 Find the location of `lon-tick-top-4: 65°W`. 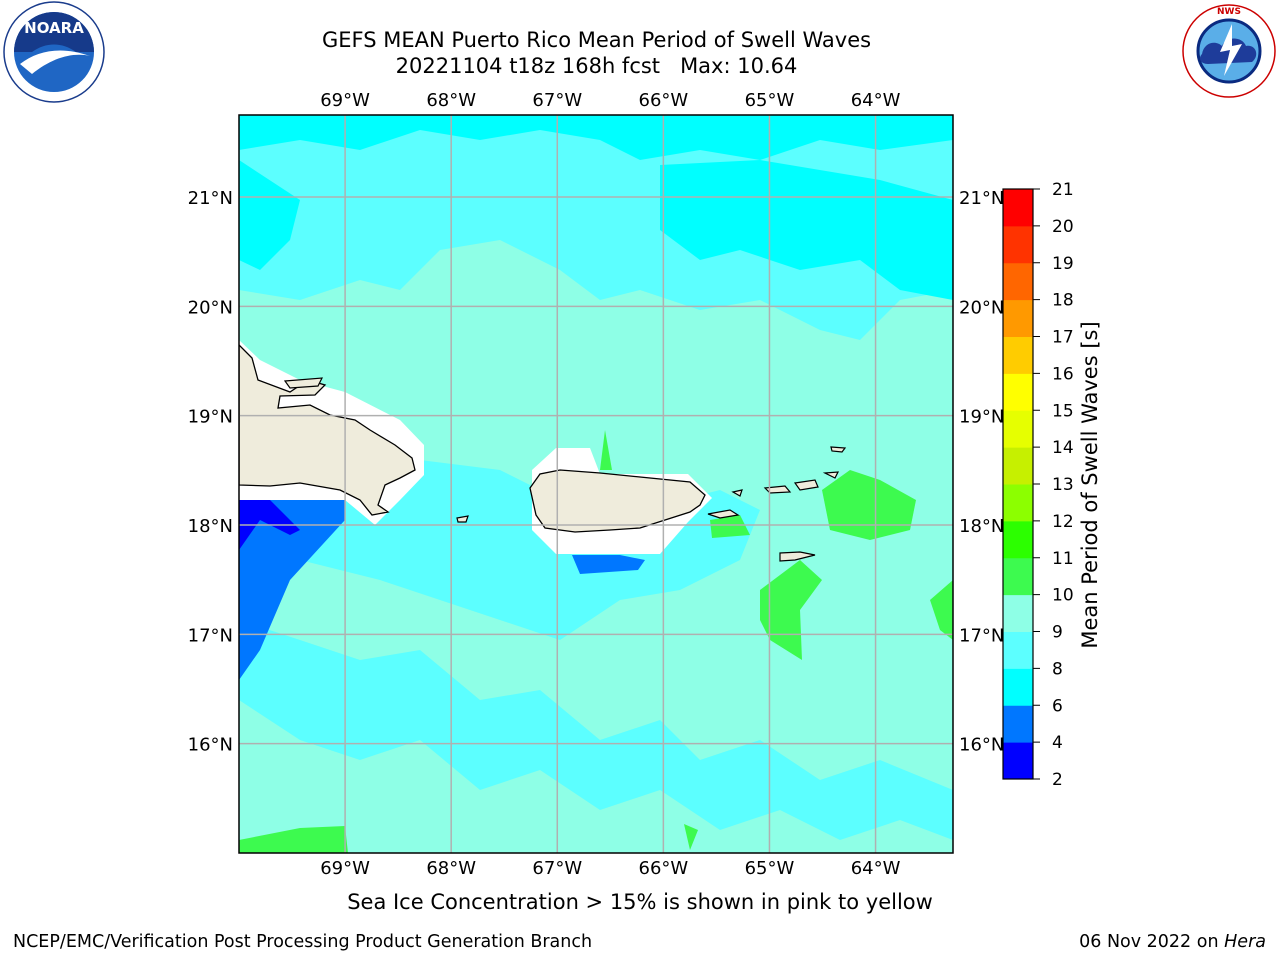

lon-tick-top-4: 65°W is located at coordinates (770, 100).